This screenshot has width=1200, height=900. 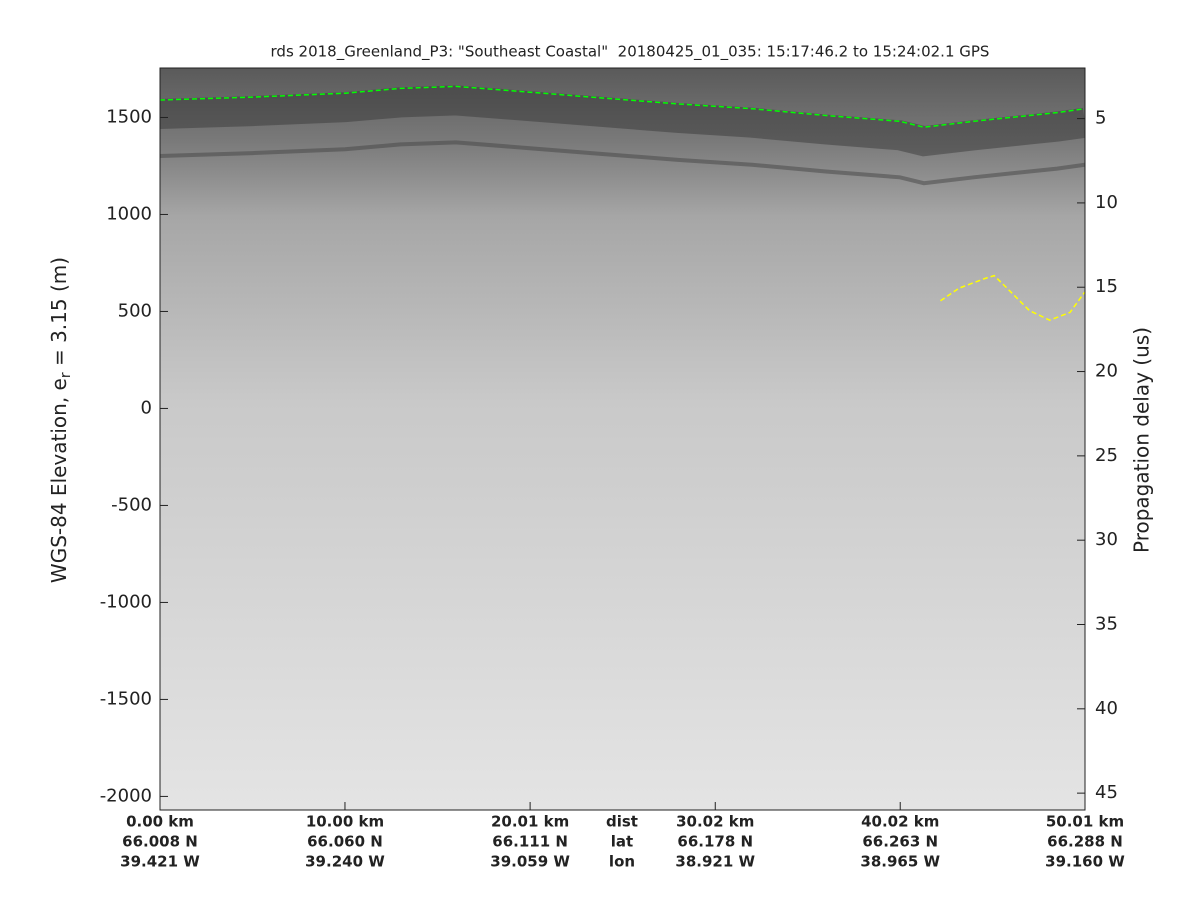 What do you see at coordinates (66, 375) in the screenshot?
I see `y-label-sub: r` at bounding box center [66, 375].